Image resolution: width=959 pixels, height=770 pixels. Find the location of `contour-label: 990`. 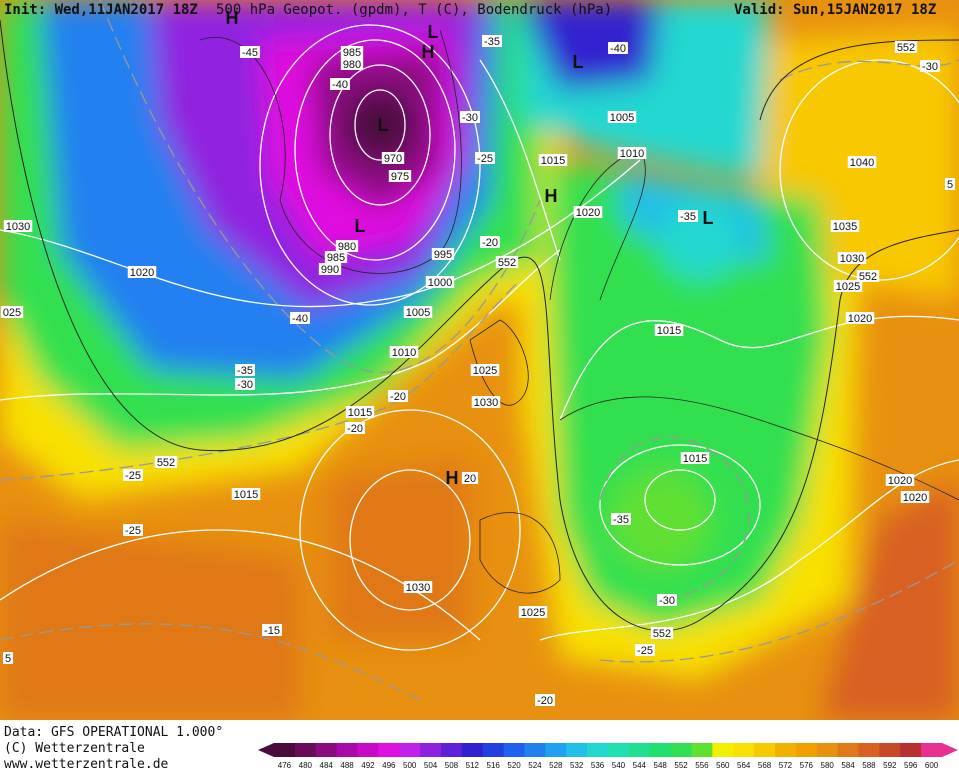

contour-label: 990 is located at coordinates (330, 269).